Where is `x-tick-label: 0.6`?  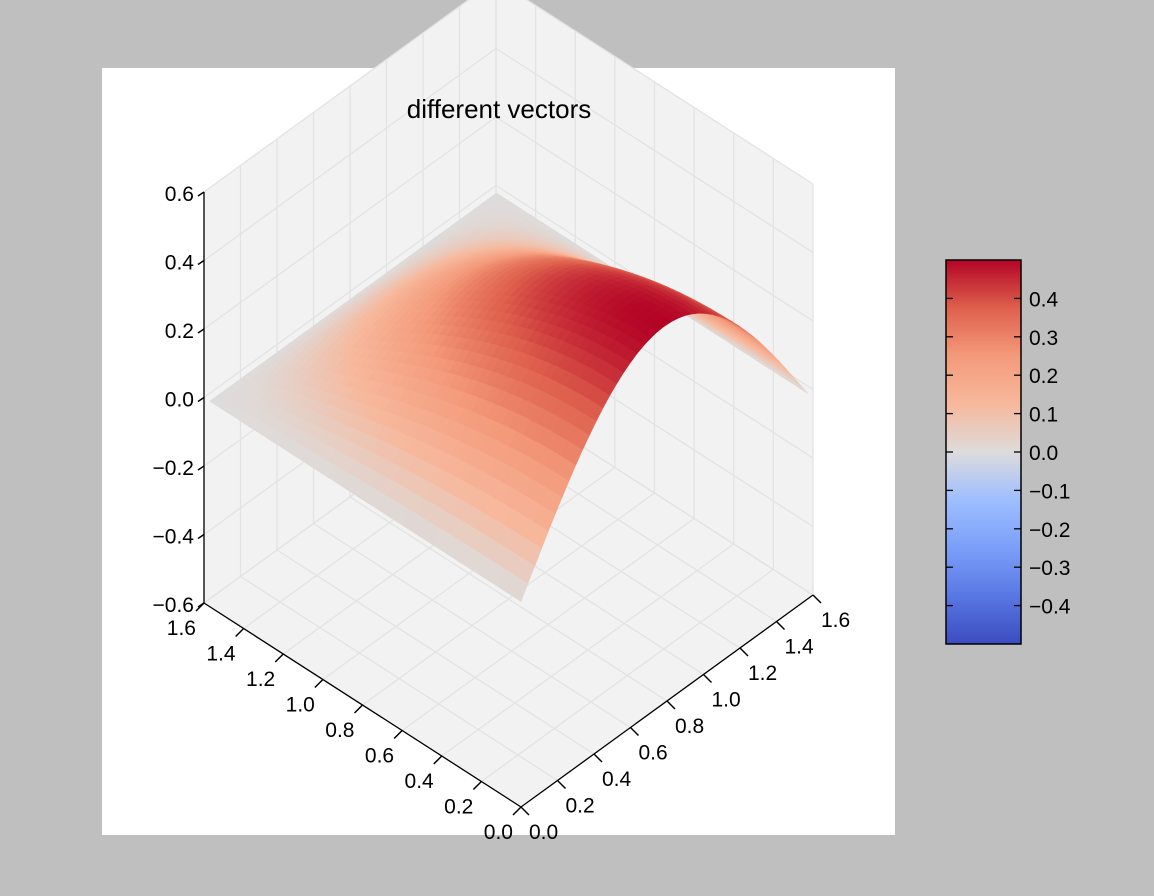
x-tick-label: 0.6 is located at coordinates (653, 753).